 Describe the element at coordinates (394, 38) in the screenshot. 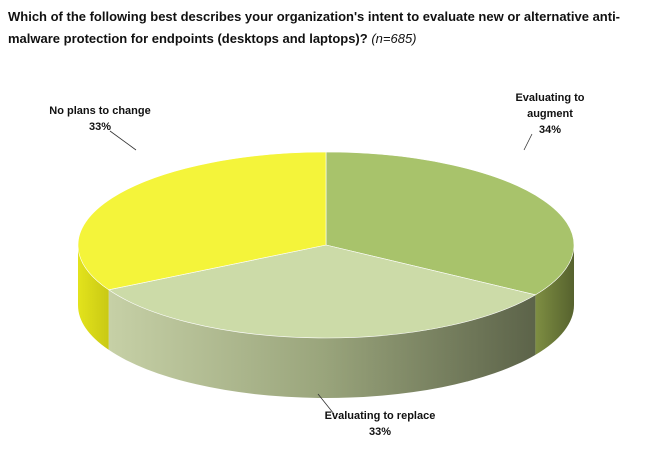

I see `subtitle: (n=685)` at that location.